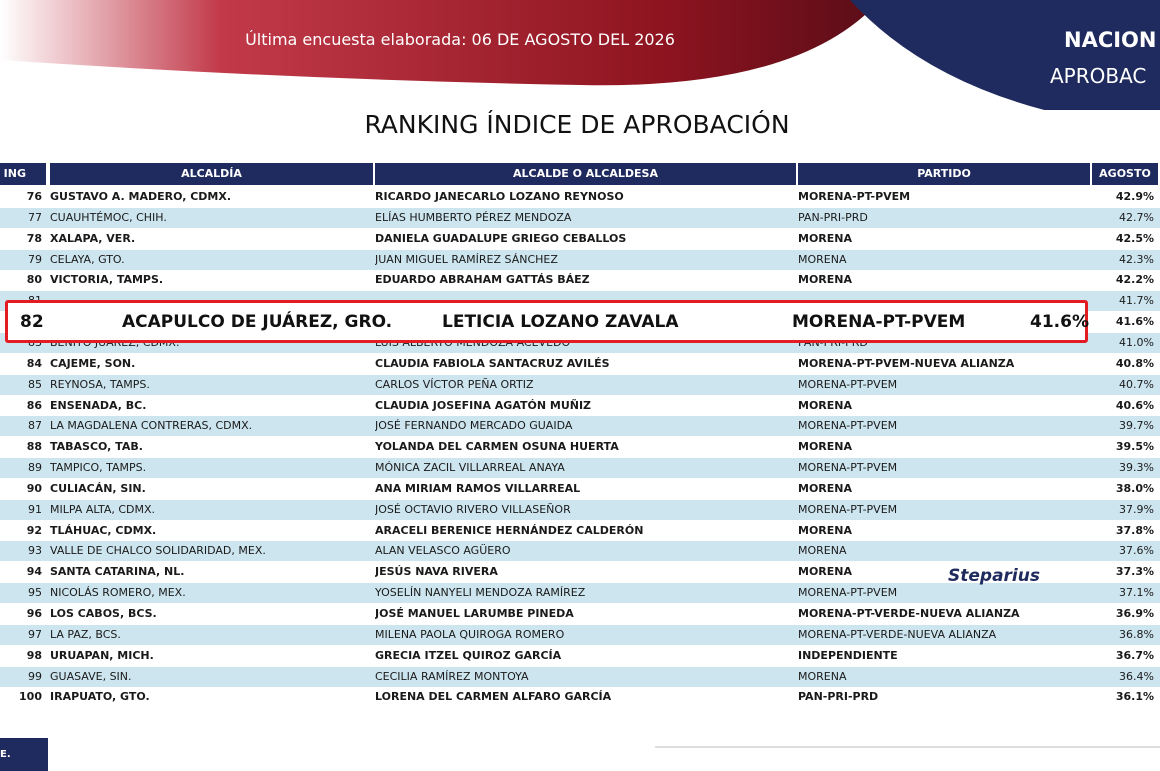 This screenshot has height=771, width=1160. I want to click on column-header: ING, so click(24, 174).